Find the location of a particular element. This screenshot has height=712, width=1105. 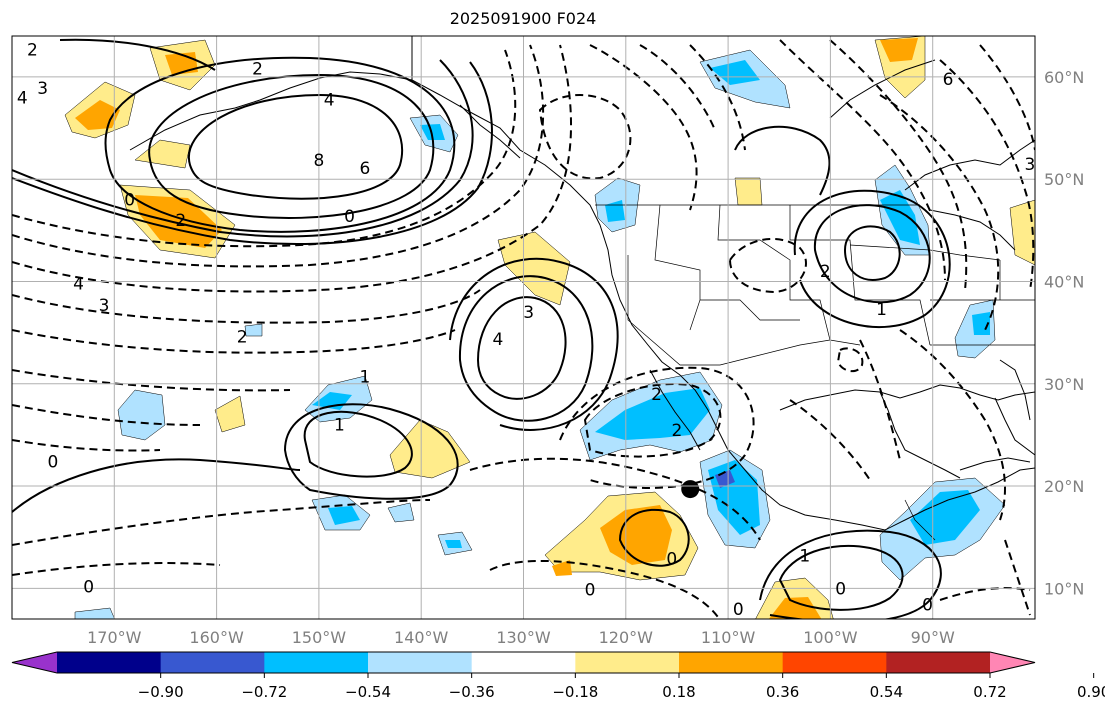

colorbar-tick-label: 0.72 is located at coordinates (989, 692).